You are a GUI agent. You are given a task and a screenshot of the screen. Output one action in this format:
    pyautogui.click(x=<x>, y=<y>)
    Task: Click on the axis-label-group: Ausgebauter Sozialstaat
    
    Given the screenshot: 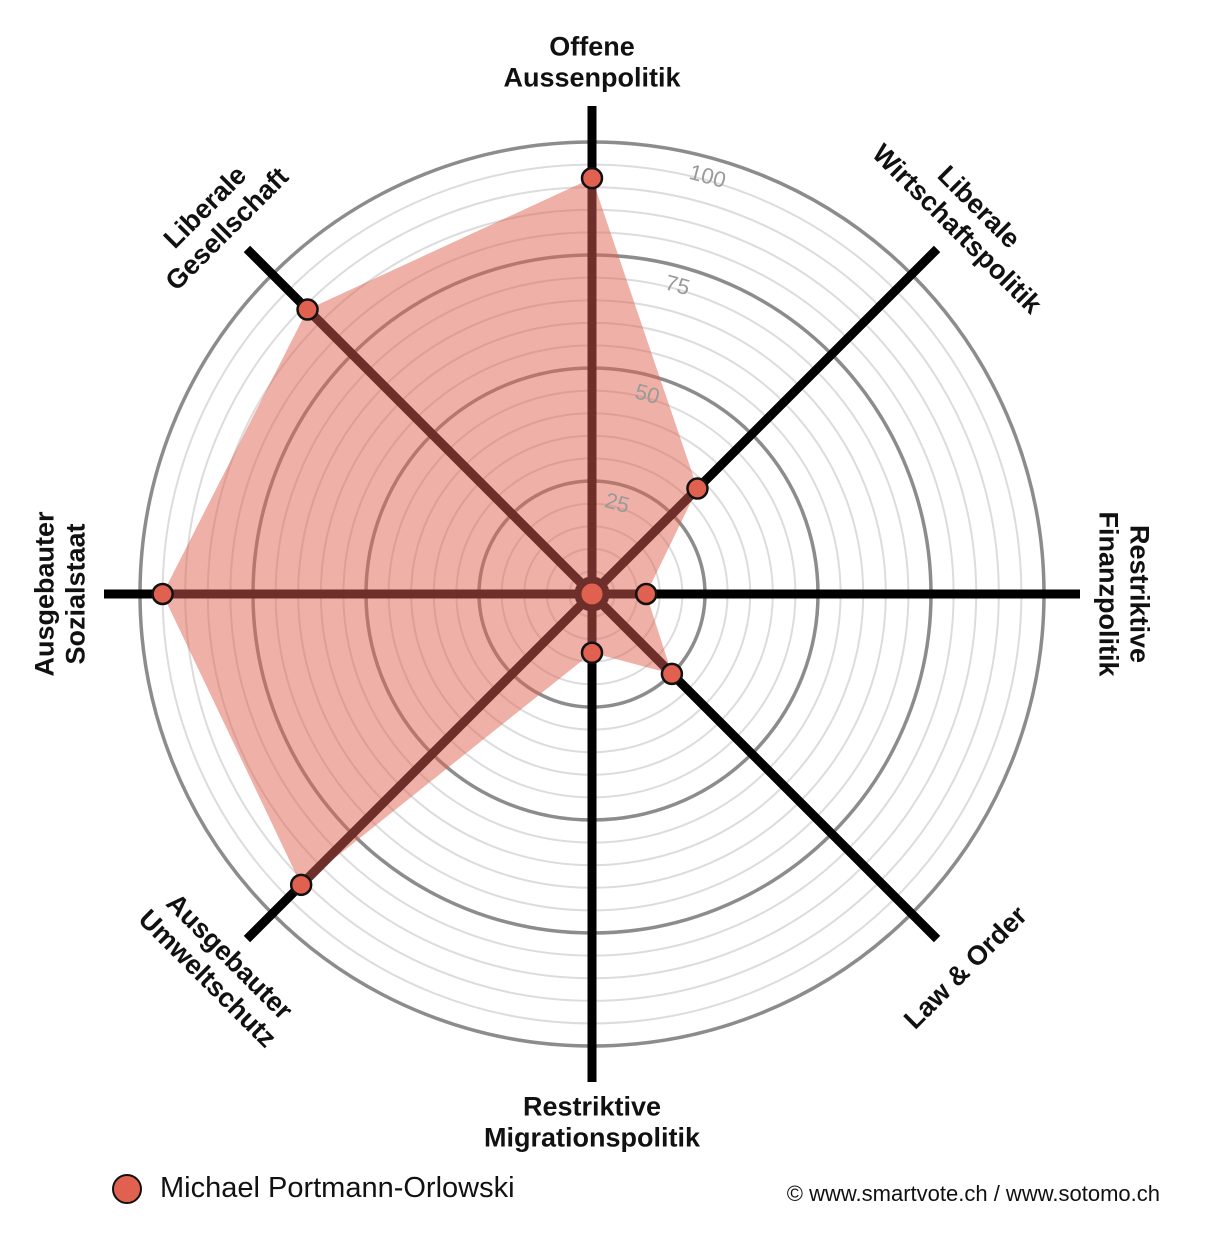 What is the action you would take?
    pyautogui.click(x=60, y=594)
    